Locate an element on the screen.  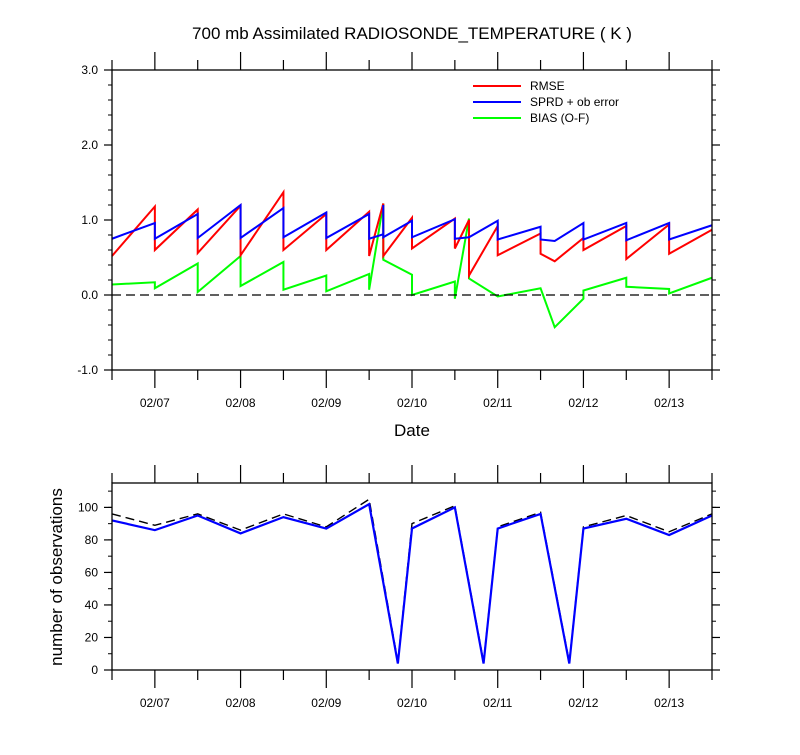
legend-label: RMSE is located at coordinates (547, 86).